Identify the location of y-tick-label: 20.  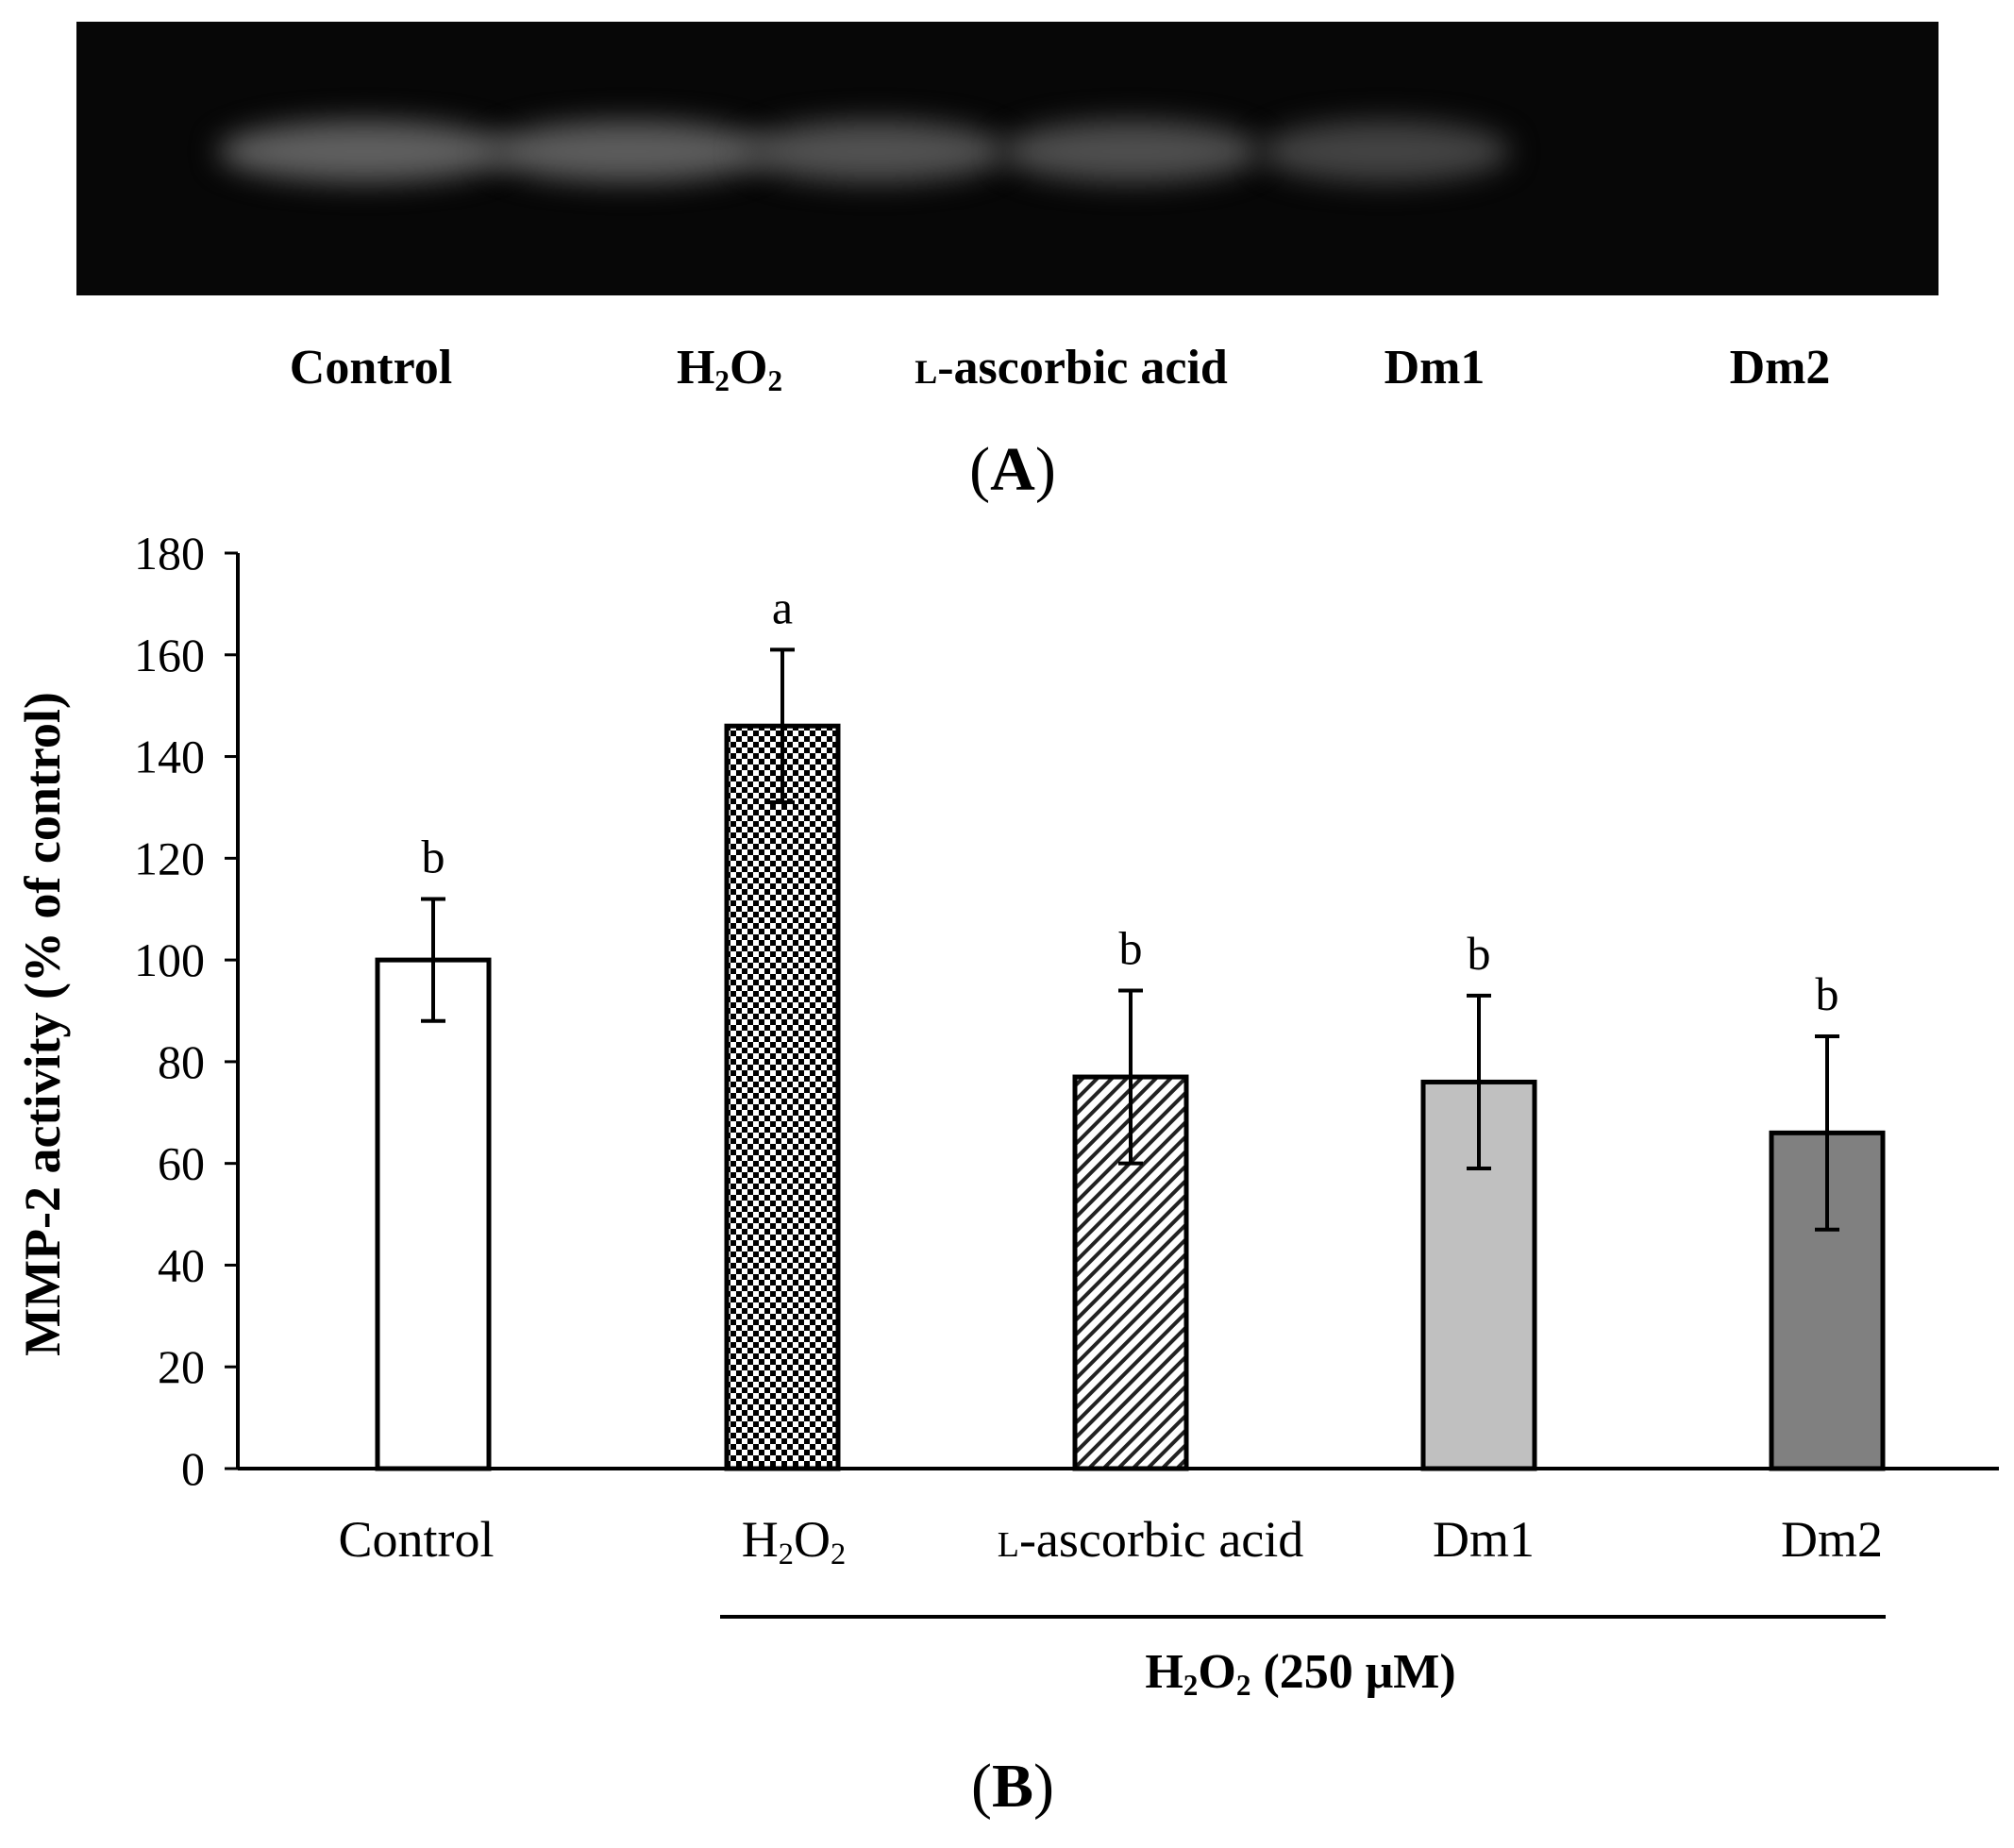
(182, 1366).